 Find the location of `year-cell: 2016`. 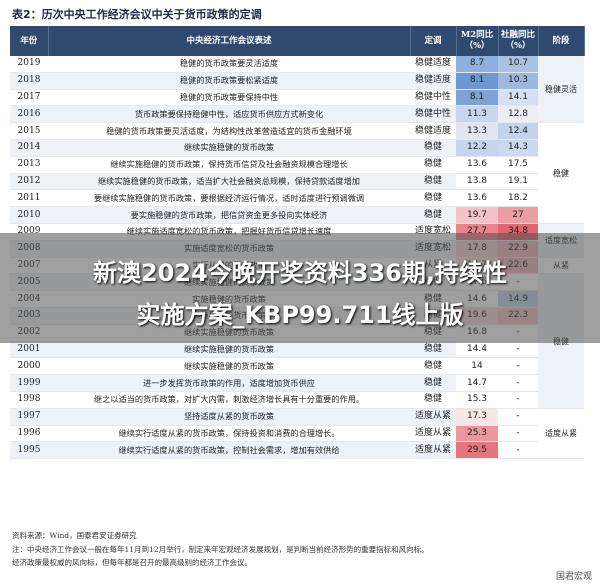

year-cell: 2016 is located at coordinates (29, 114).